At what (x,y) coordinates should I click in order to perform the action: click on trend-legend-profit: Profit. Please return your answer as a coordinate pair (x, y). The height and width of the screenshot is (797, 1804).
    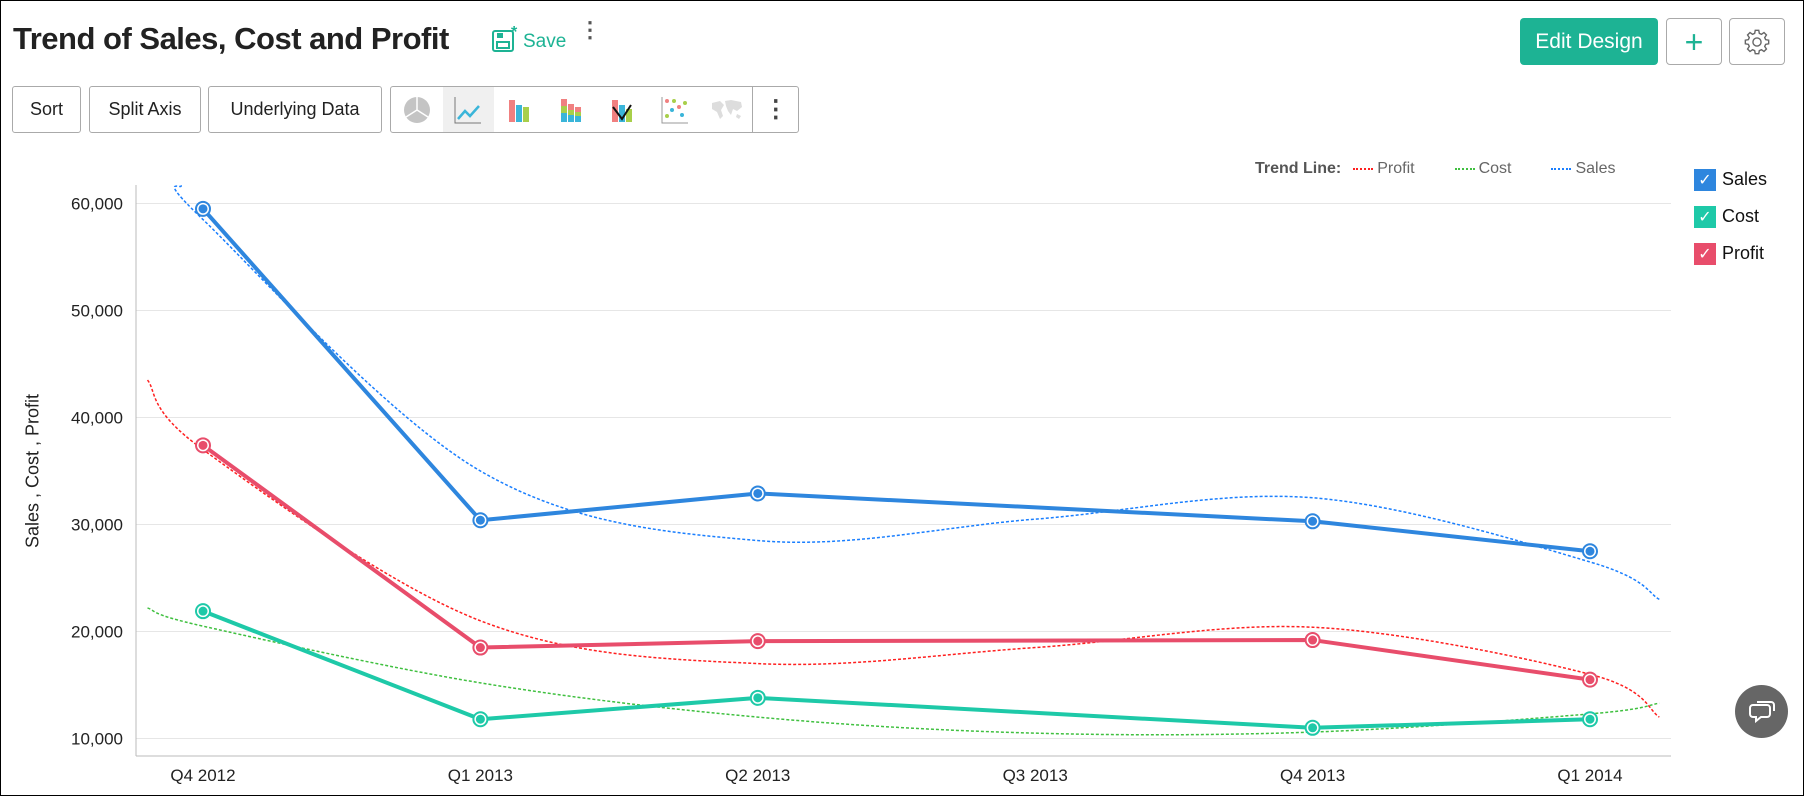
    Looking at the image, I should click on (1384, 169).